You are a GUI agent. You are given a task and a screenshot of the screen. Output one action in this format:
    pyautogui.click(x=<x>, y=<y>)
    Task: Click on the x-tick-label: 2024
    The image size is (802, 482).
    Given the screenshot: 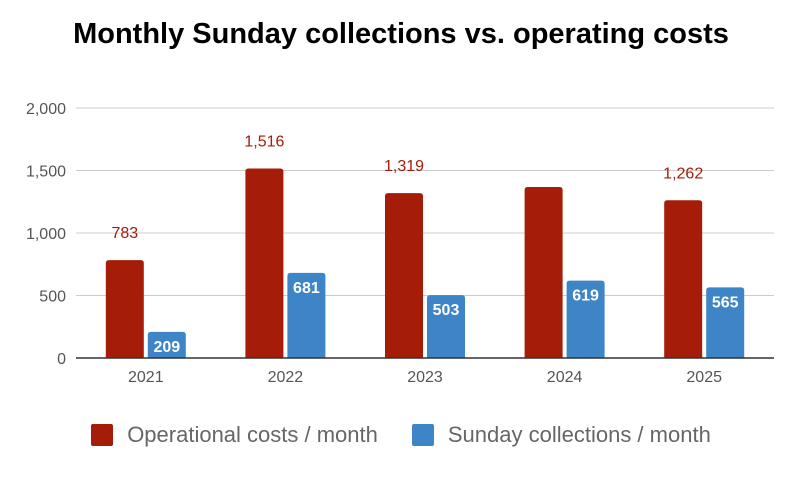 What is the action you would take?
    pyautogui.click(x=565, y=377)
    